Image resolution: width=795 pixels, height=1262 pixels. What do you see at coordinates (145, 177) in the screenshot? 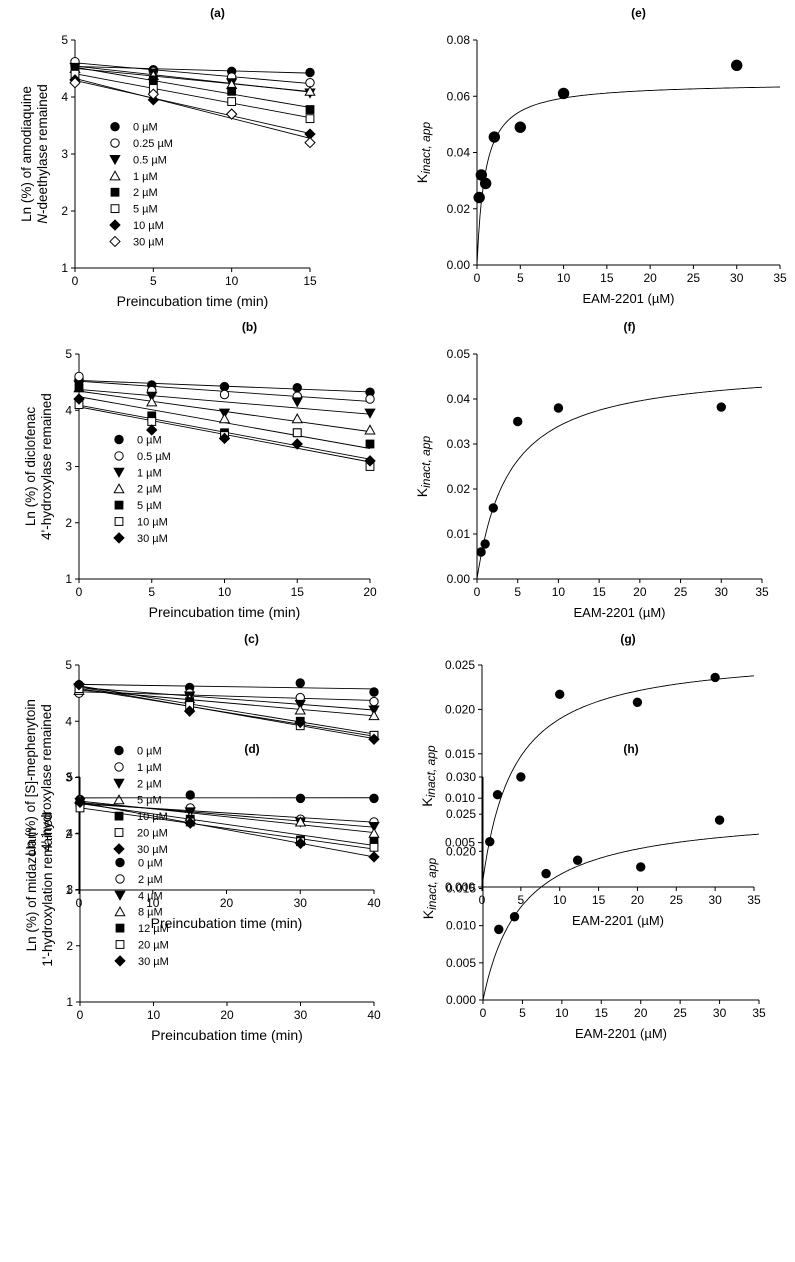
I see `legend-label: 1 µM` at bounding box center [145, 177].